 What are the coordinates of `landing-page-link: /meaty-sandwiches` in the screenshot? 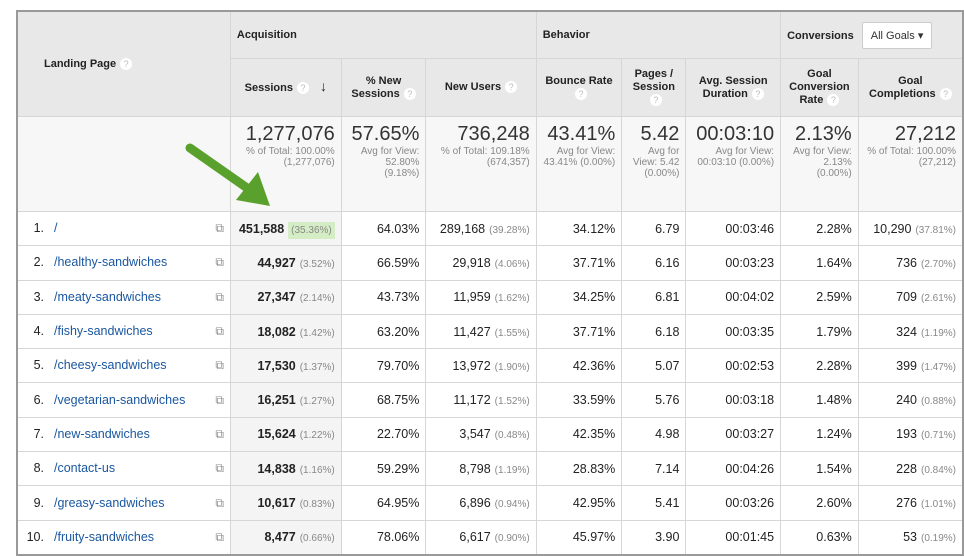 It's located at (107, 296).